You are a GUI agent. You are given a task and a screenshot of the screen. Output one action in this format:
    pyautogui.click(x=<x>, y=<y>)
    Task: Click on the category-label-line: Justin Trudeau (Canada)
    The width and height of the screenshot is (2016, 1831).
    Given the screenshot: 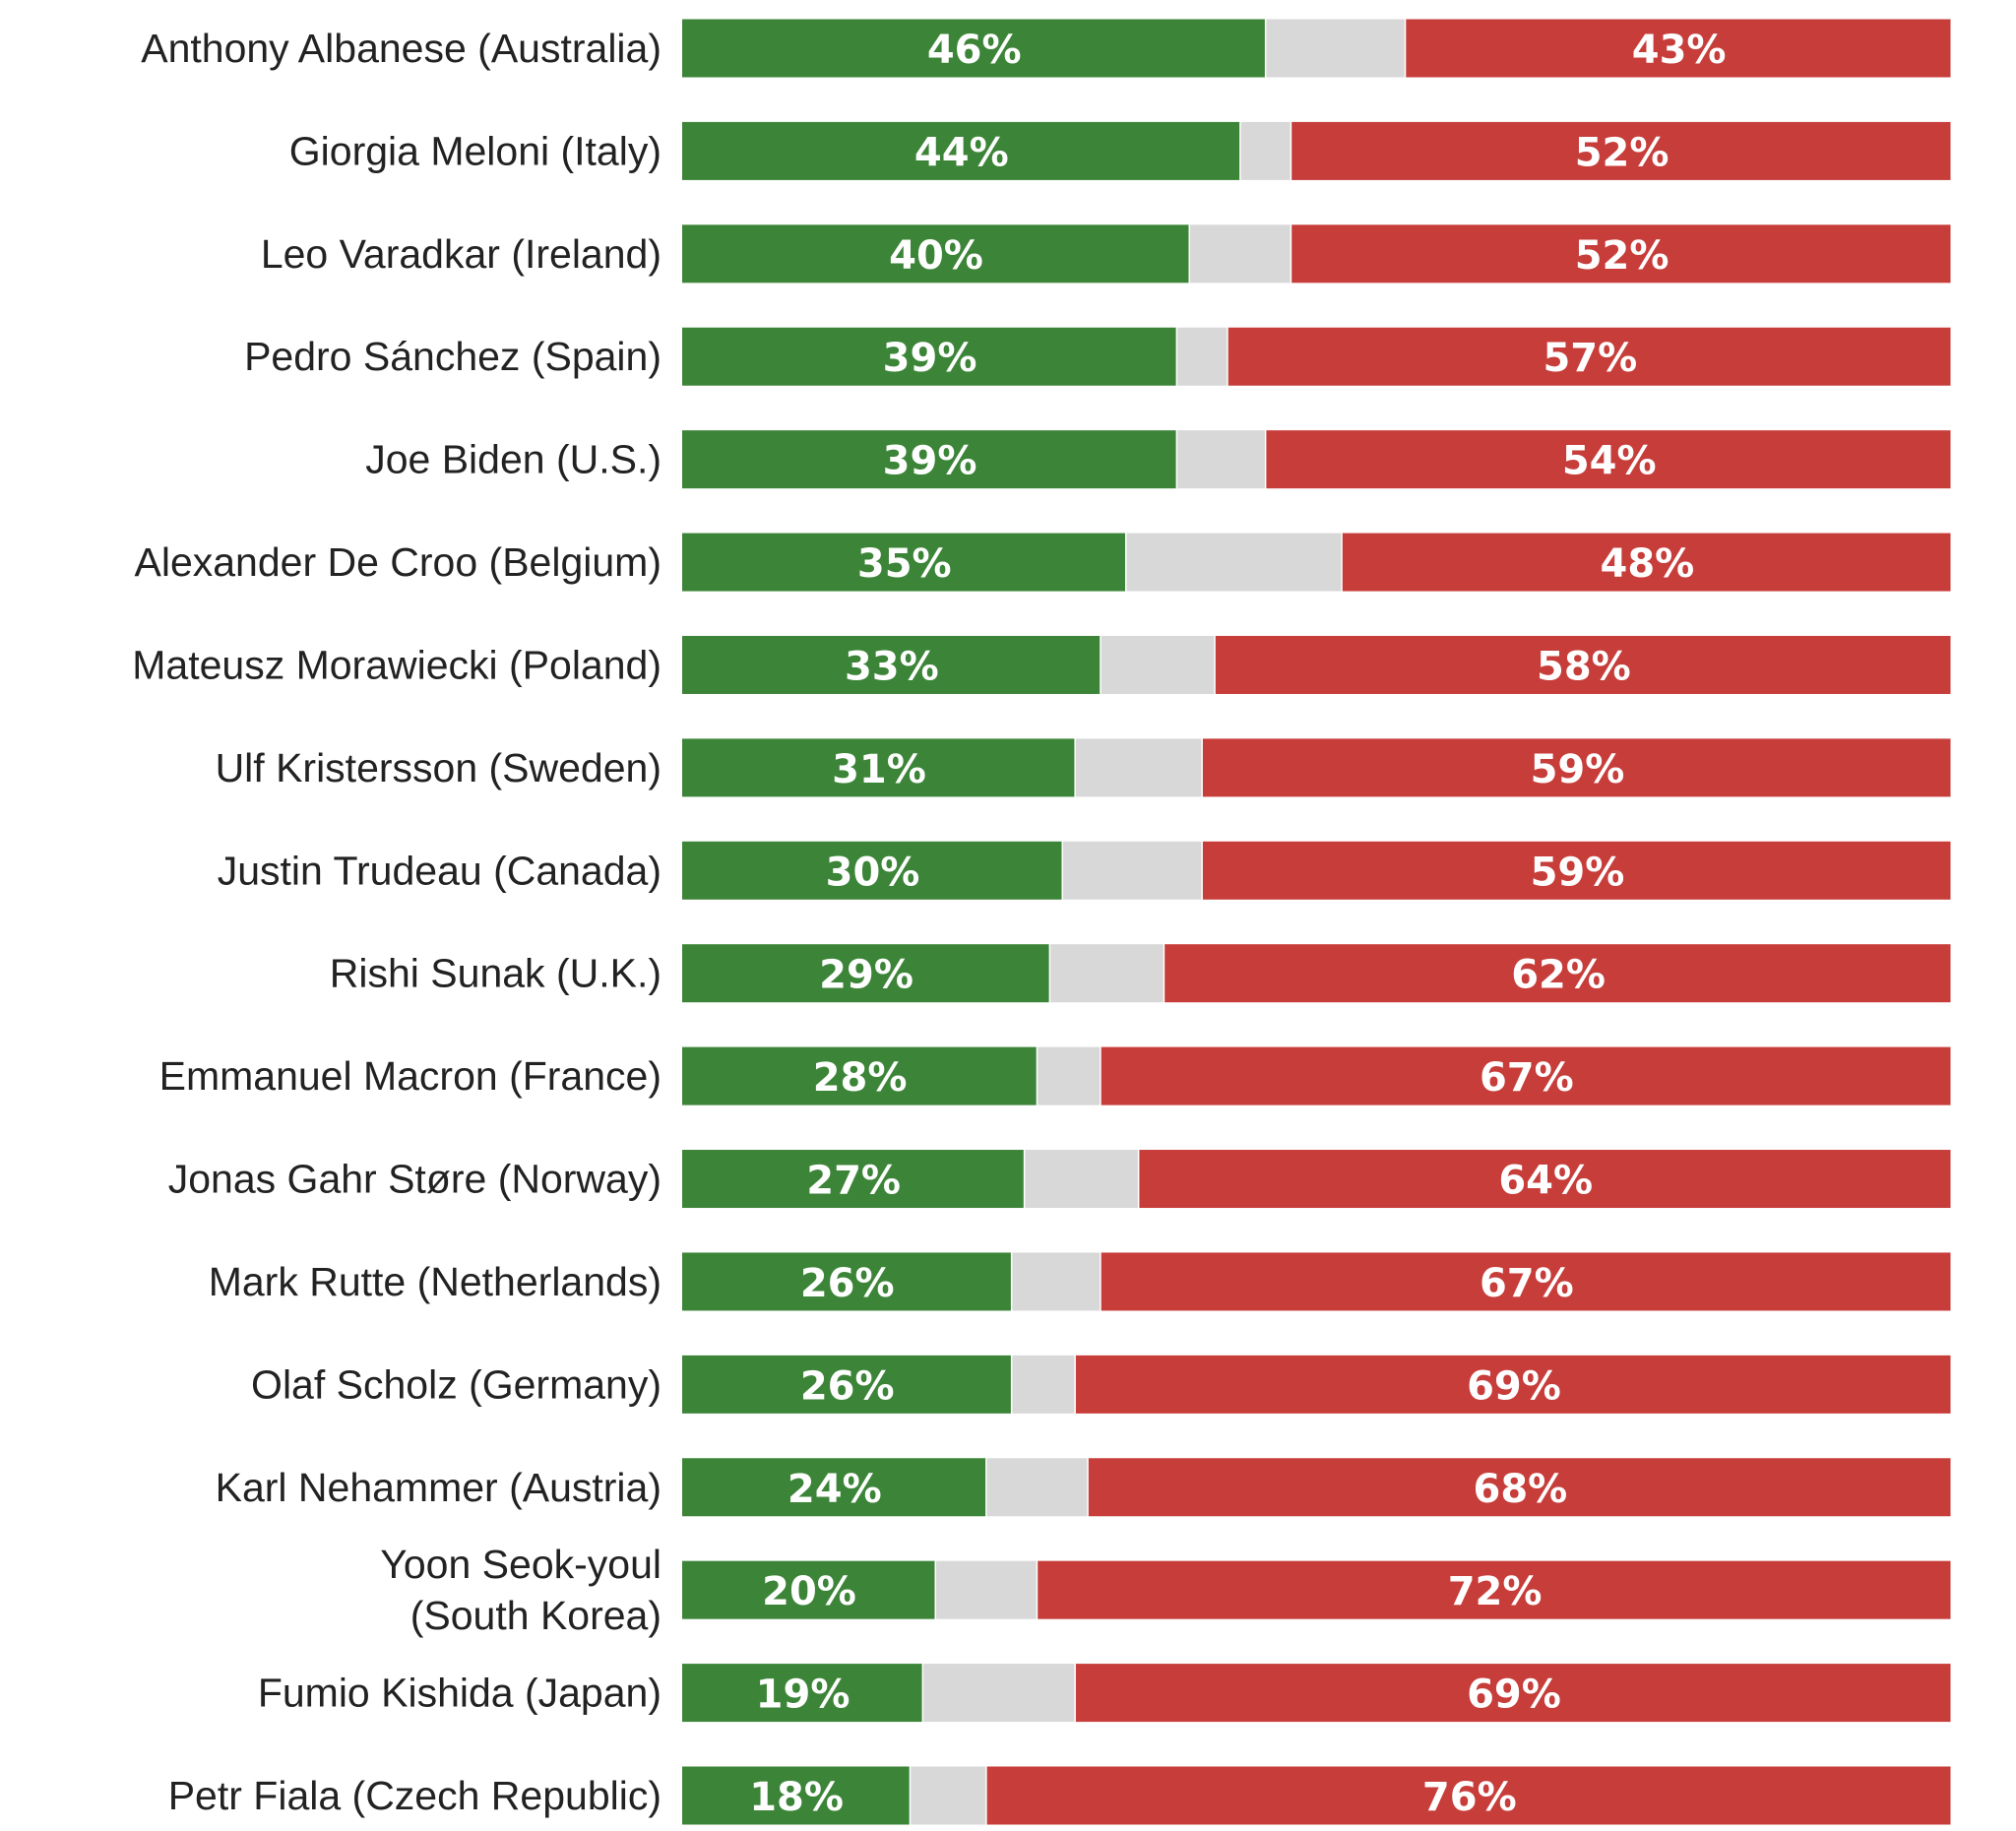 What is the action you would take?
    pyautogui.click(x=440, y=870)
    